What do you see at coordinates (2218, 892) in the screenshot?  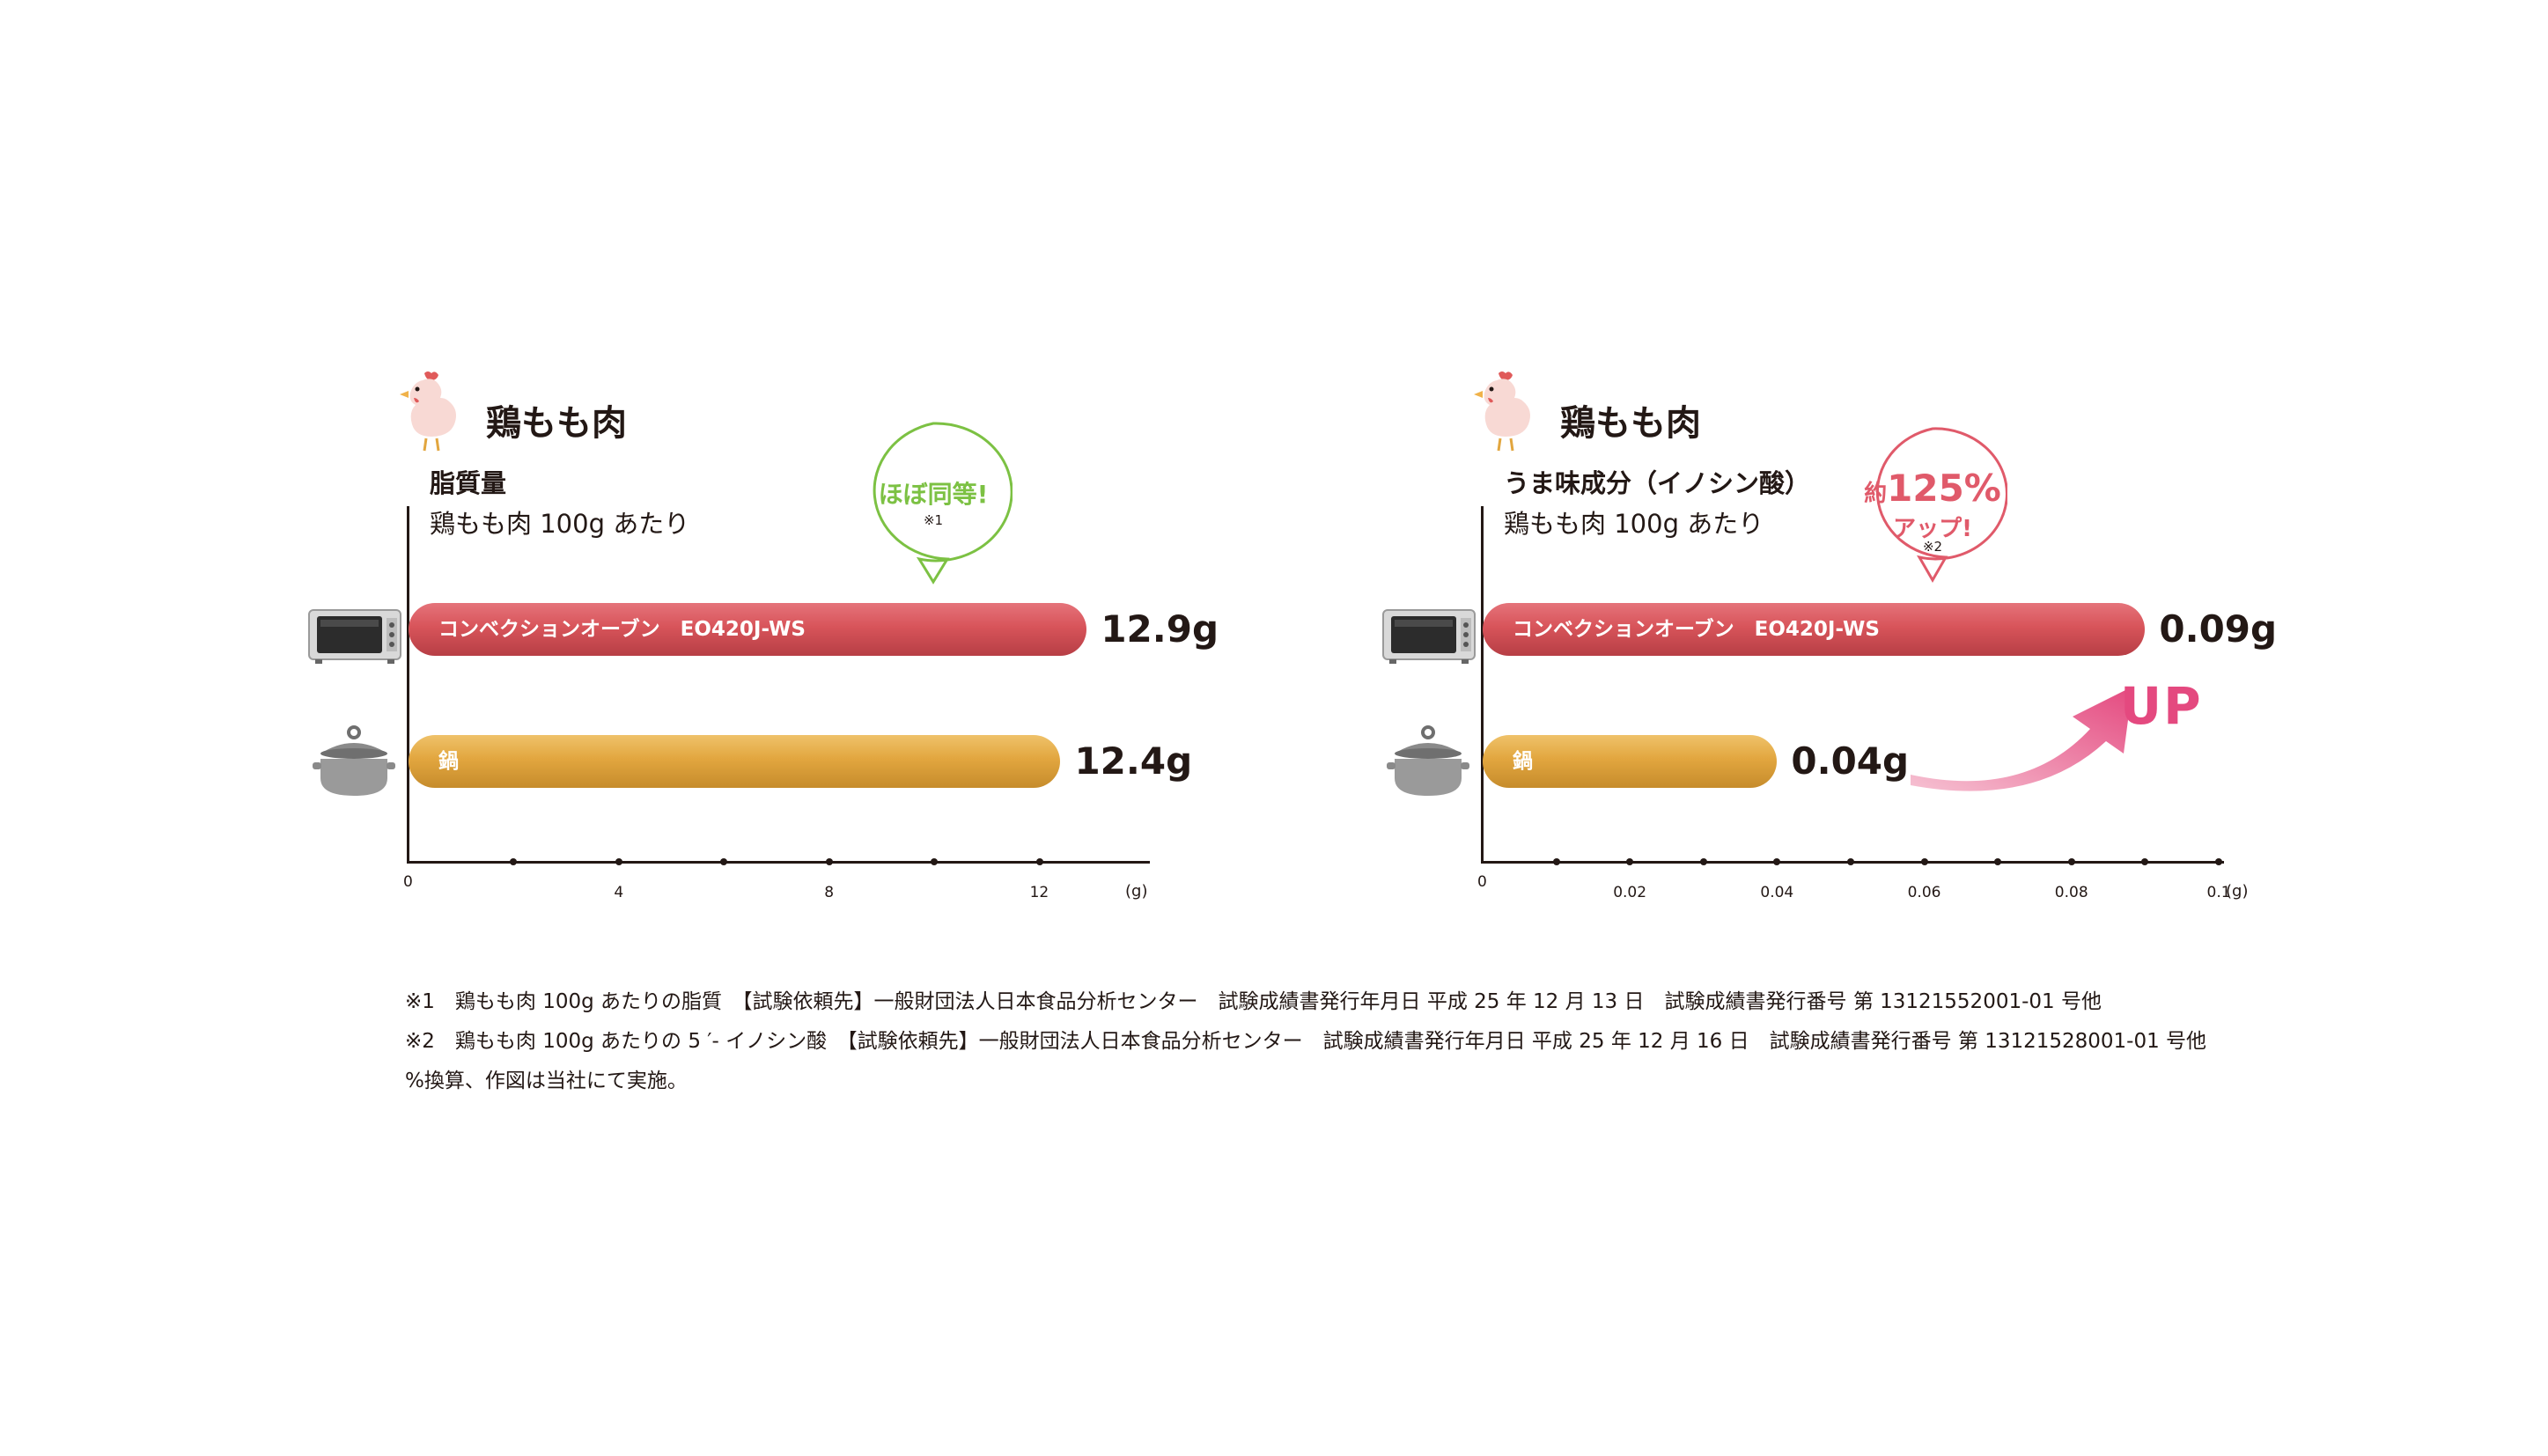 I see `x-tick-label: 0.1` at bounding box center [2218, 892].